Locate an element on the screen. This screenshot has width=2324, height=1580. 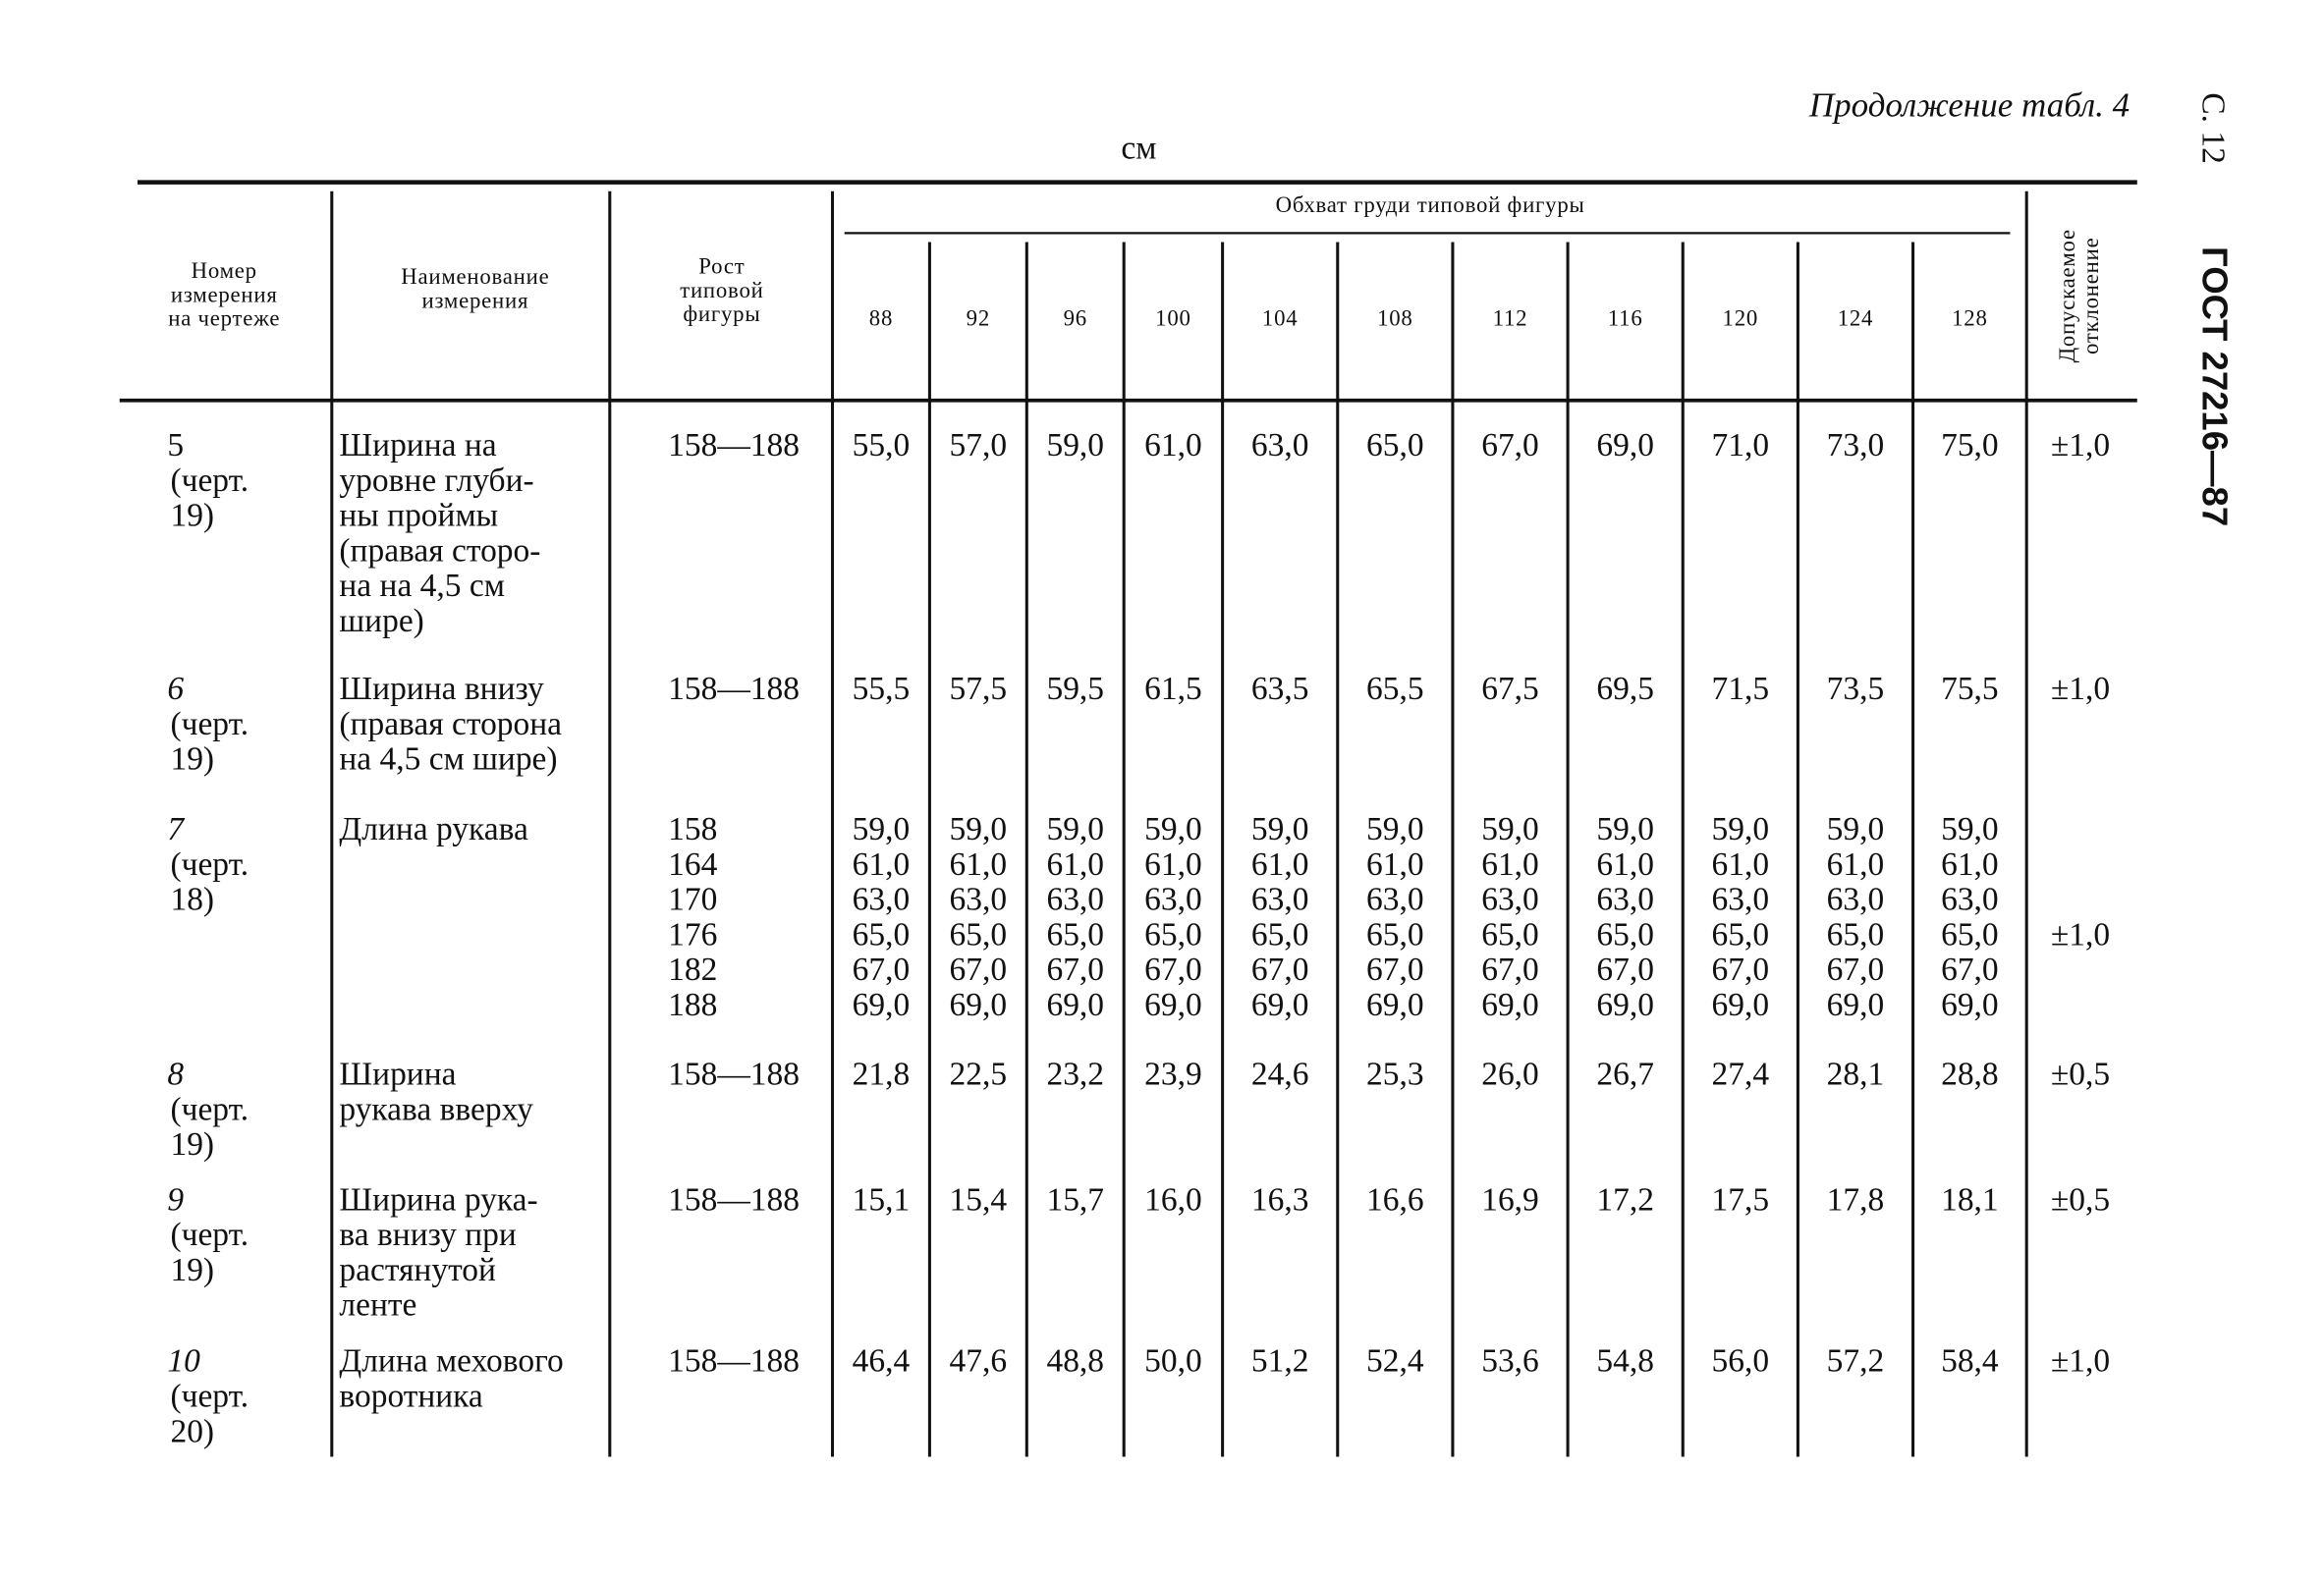
value: 52,4 is located at coordinates (1395, 1362).